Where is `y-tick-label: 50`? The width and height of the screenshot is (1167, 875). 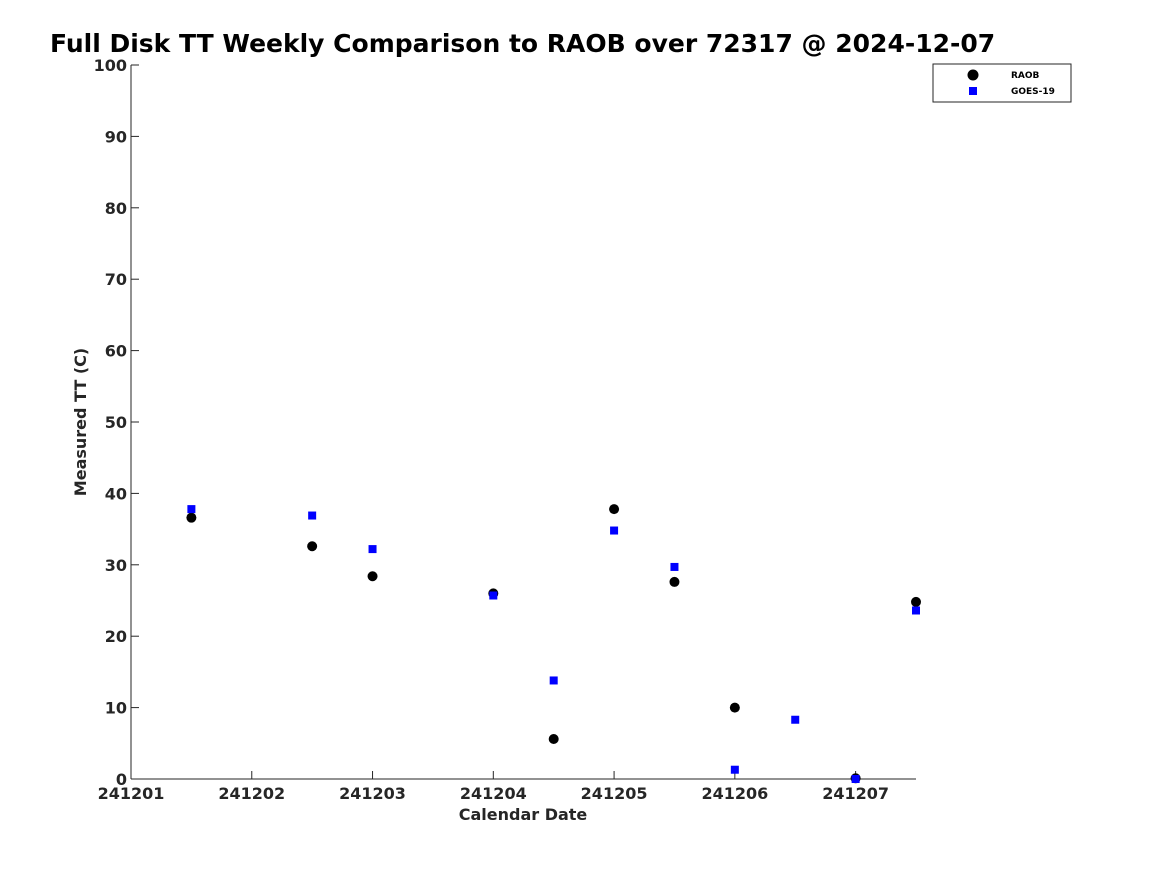 y-tick-label: 50 is located at coordinates (116, 422).